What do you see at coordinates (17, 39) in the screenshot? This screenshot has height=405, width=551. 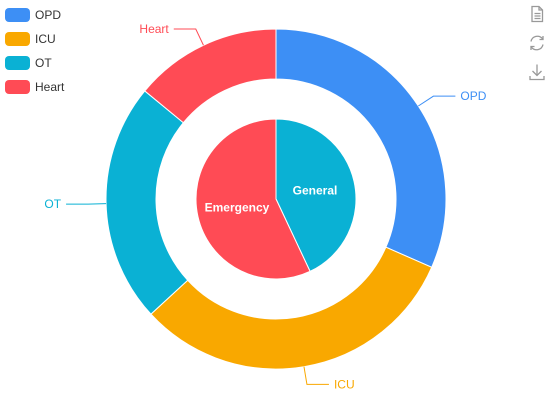 I see `legend-swatch-icu` at bounding box center [17, 39].